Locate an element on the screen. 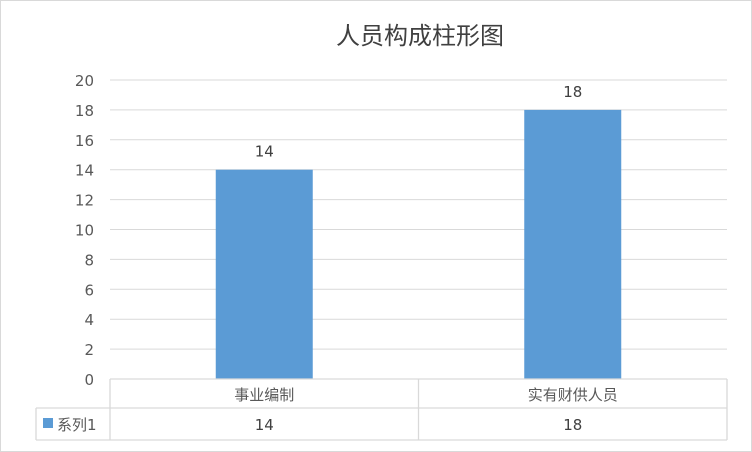 The width and height of the screenshot is (752, 452). data-label: 18 is located at coordinates (572, 92).